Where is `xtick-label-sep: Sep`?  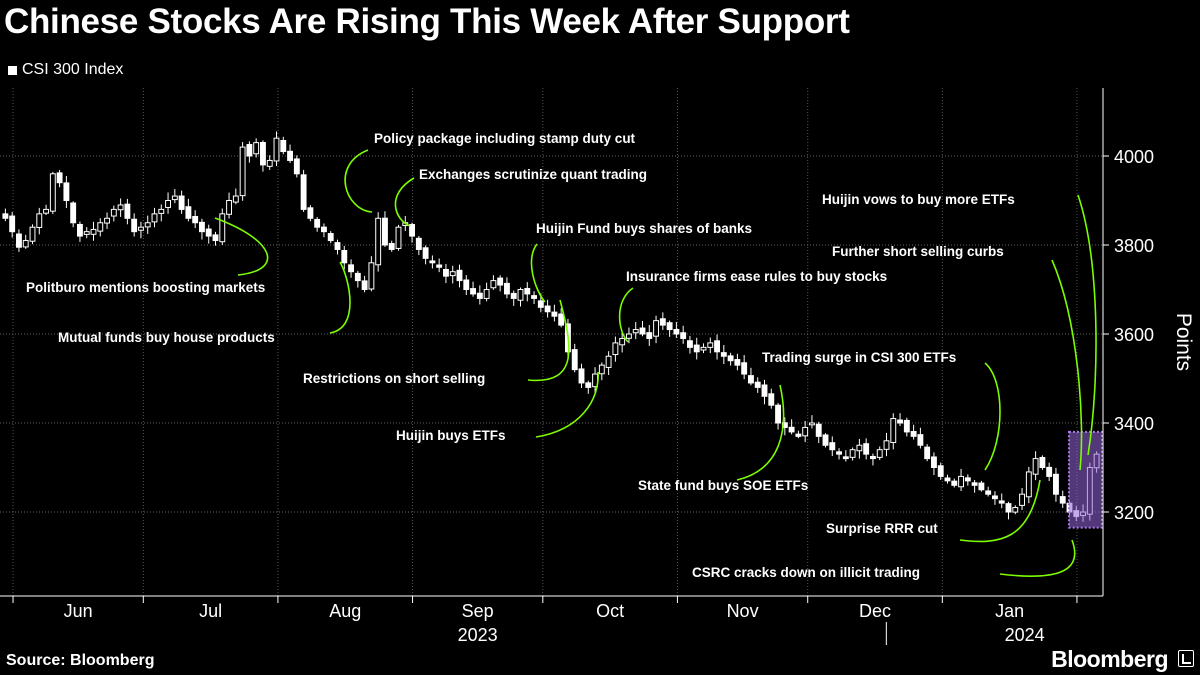
xtick-label-sep: Sep is located at coordinates (478, 611).